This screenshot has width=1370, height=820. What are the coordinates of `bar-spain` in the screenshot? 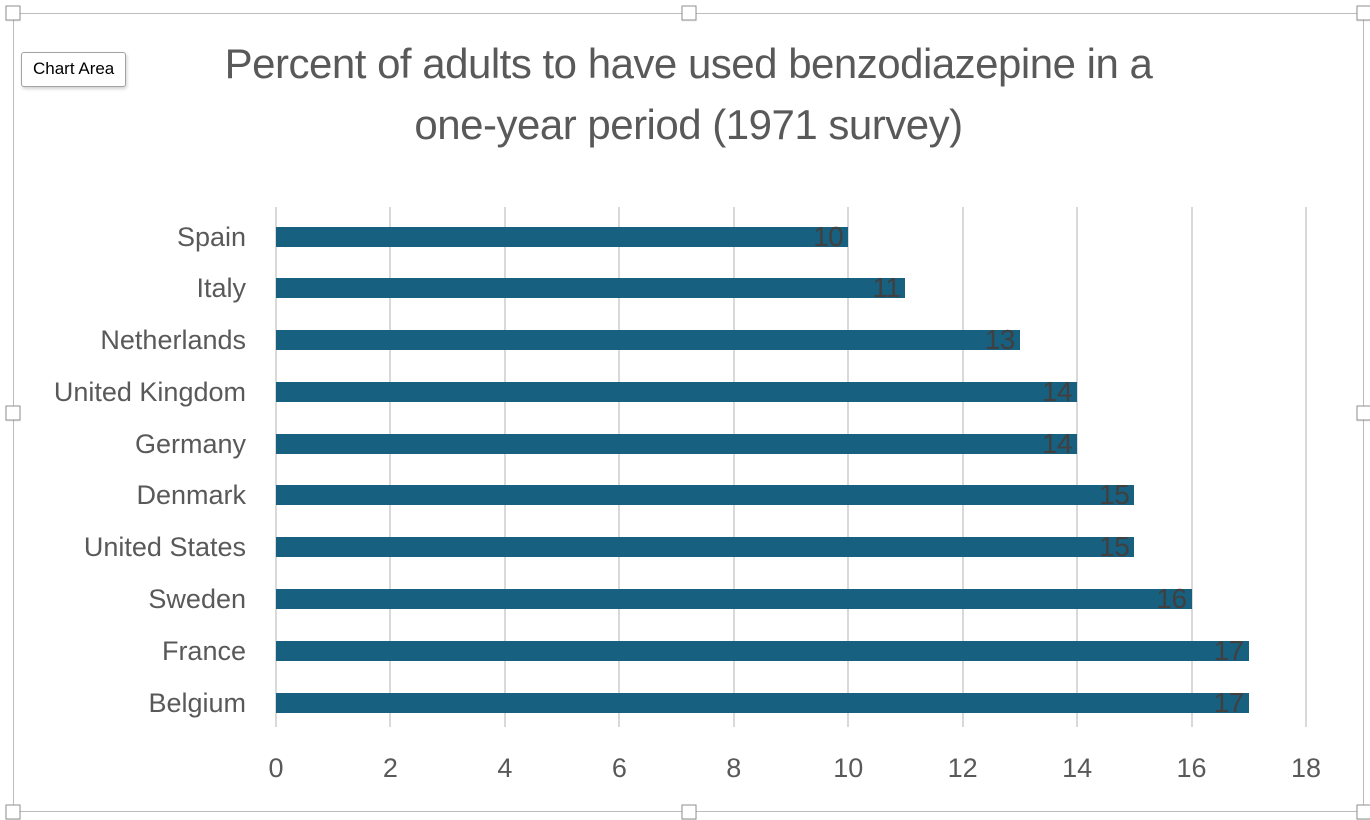 It's located at (562, 236).